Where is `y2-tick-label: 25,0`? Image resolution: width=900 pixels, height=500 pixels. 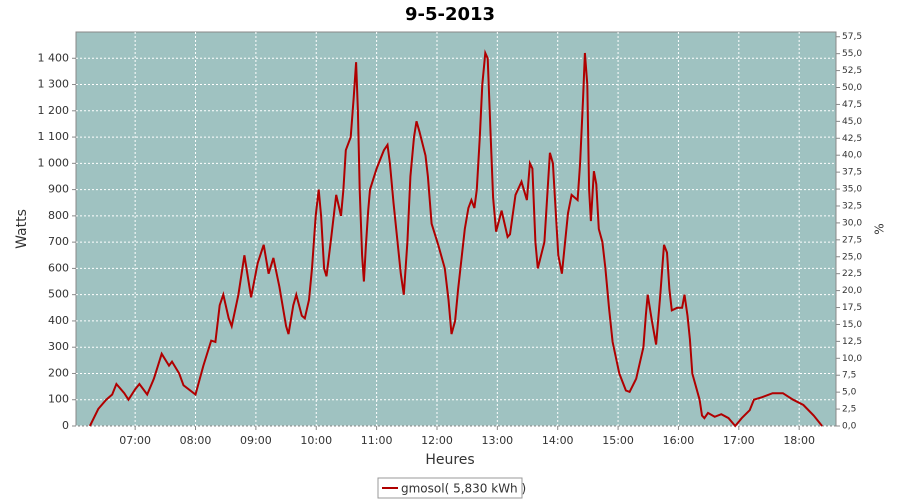 y2-tick-label: 25,0 is located at coordinates (852, 257).